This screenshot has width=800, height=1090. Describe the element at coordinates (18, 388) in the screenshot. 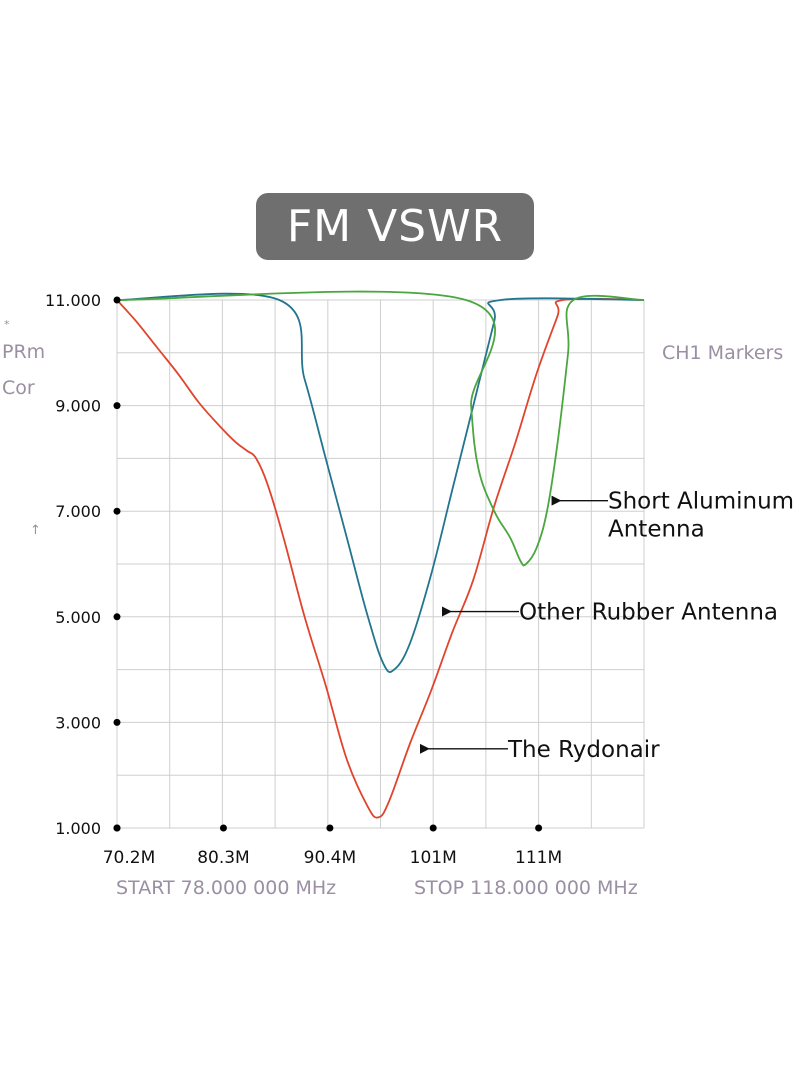

I see `left-label-cor: Cor` at that location.